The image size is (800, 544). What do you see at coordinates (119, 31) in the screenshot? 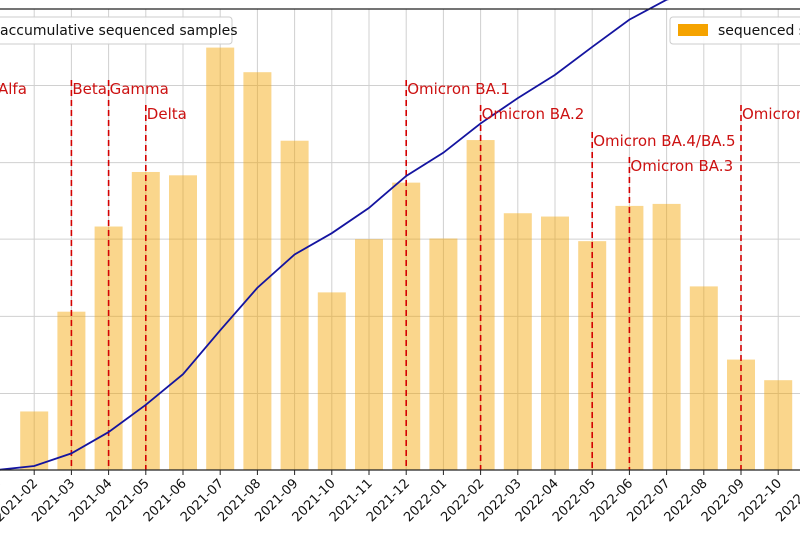
I see `legend-label-cumulative: accumulative sequenced samples` at bounding box center [119, 31].